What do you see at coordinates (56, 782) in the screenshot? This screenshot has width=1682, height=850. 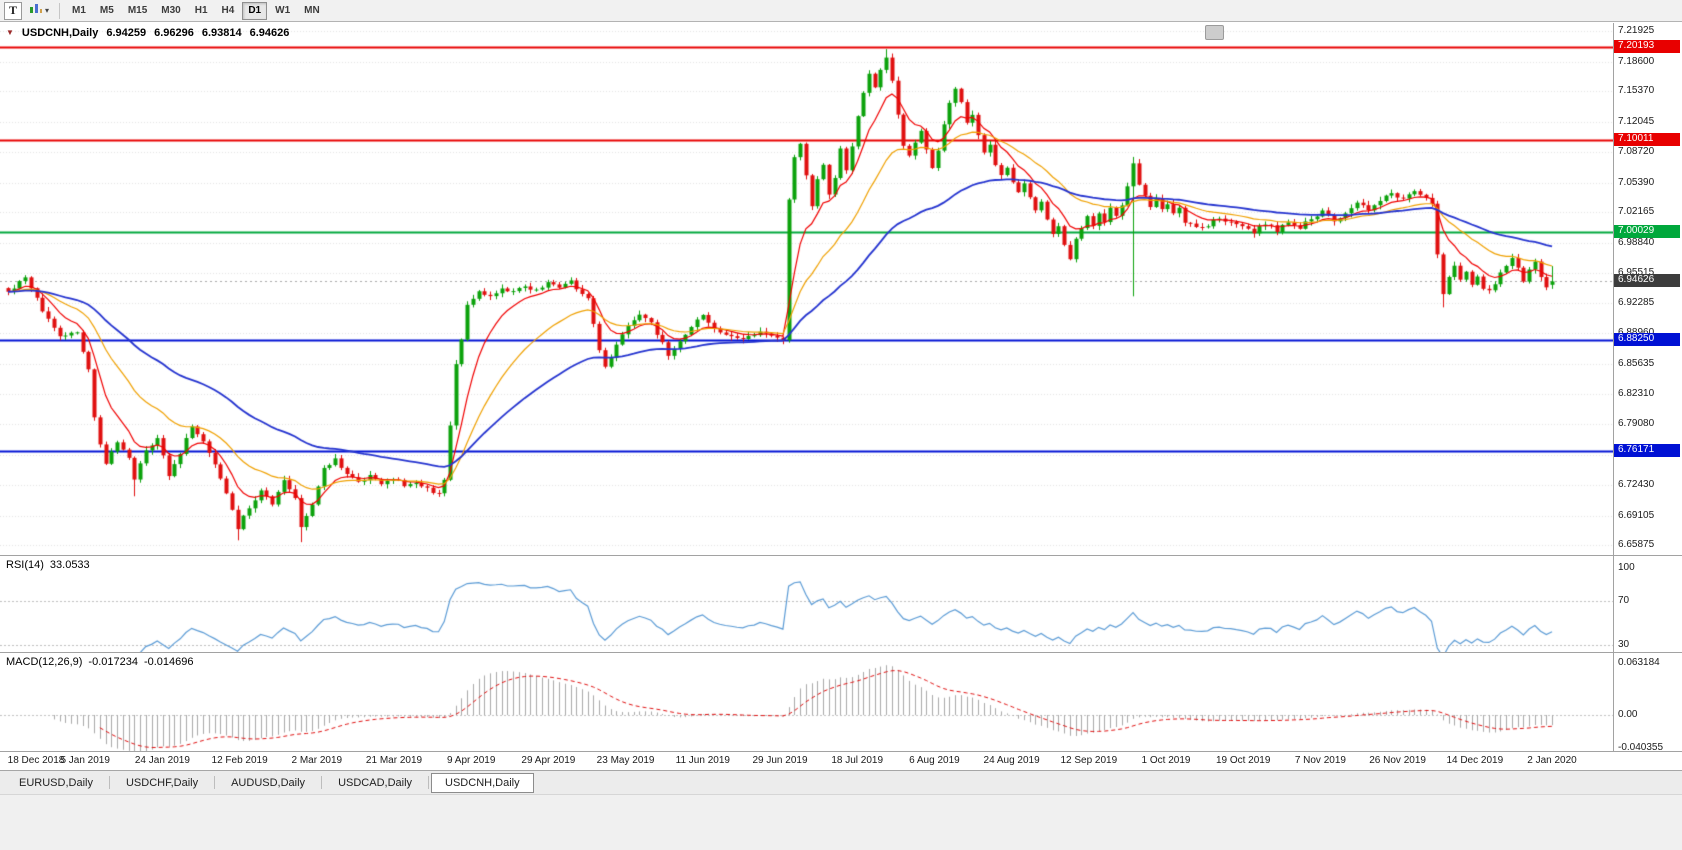 I see `chart-tab-eurusd: EURUSD,Daily` at bounding box center [56, 782].